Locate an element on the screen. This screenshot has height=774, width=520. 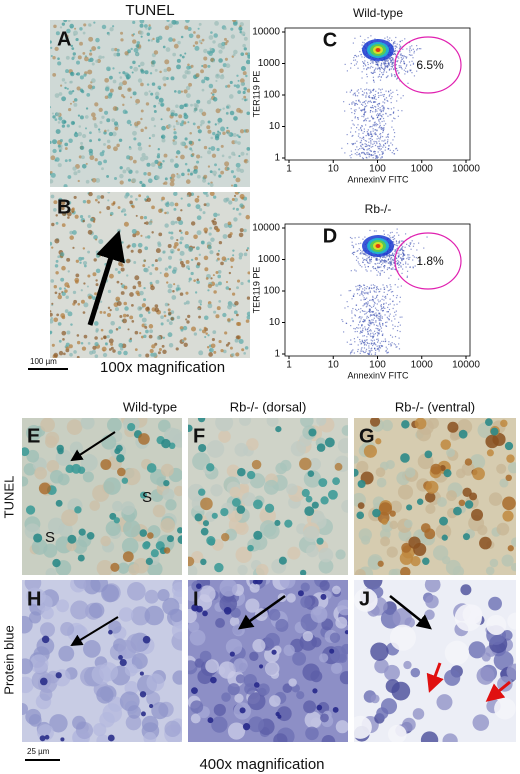
gate-percent: 1.8% is located at coordinates (430, 261).